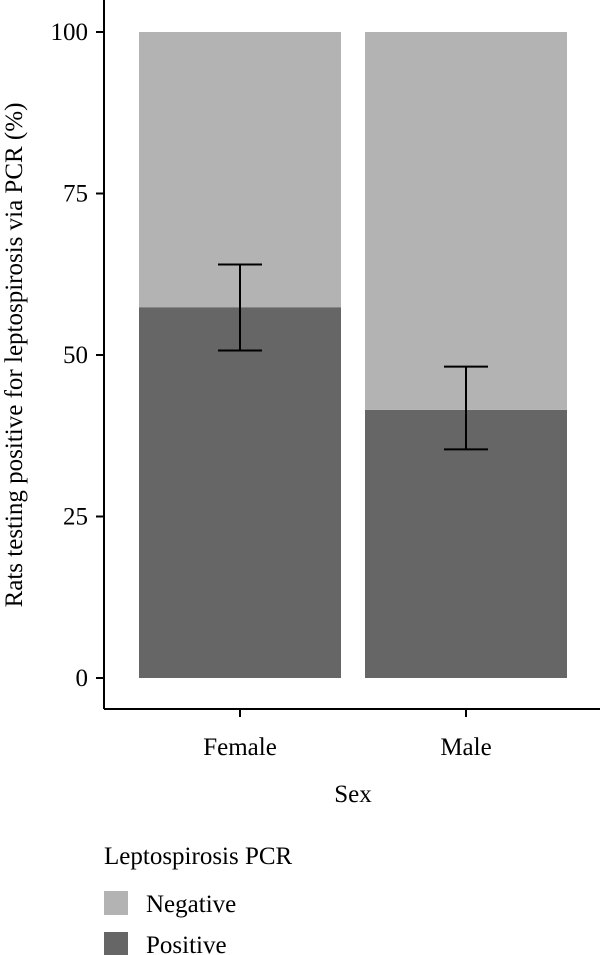  I want to click on y-tick-label-50: 50, so click(75, 355).